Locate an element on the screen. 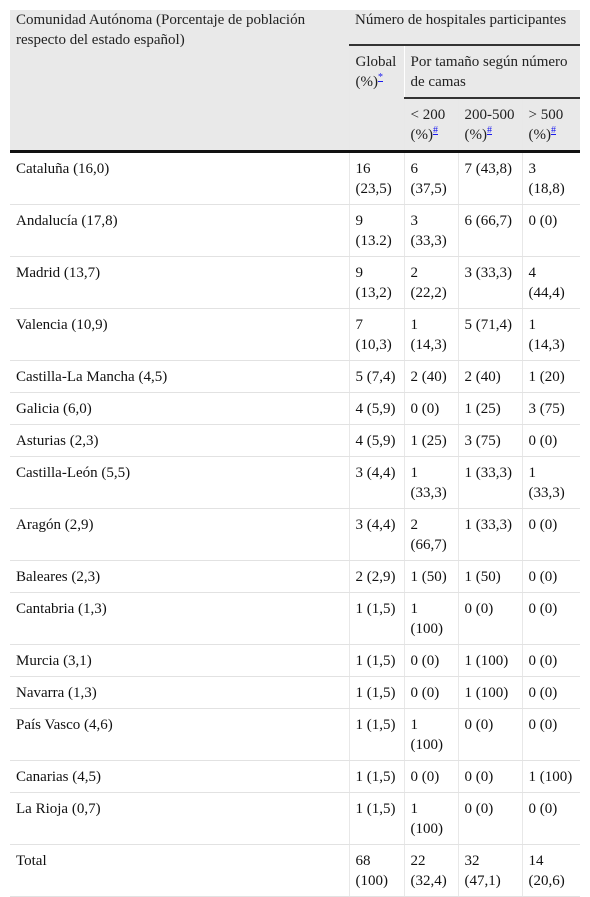 The width and height of the screenshot is (590, 897). count-cell: 9 (13.2) is located at coordinates (376, 230).